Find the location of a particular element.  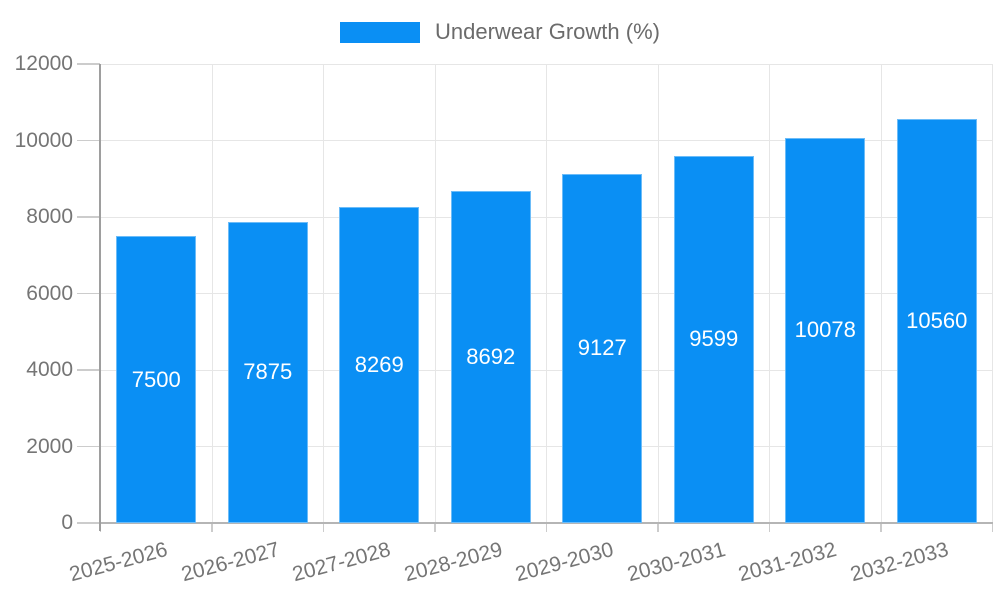

x-axis-line is located at coordinates (545, 523).